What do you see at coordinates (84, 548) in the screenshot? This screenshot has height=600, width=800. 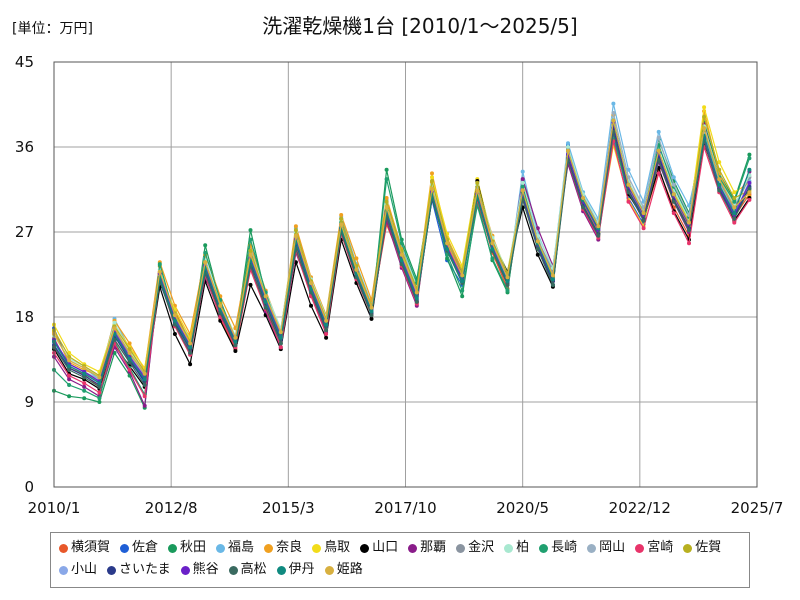 I see `legend-item: 横須賀` at bounding box center [84, 548].